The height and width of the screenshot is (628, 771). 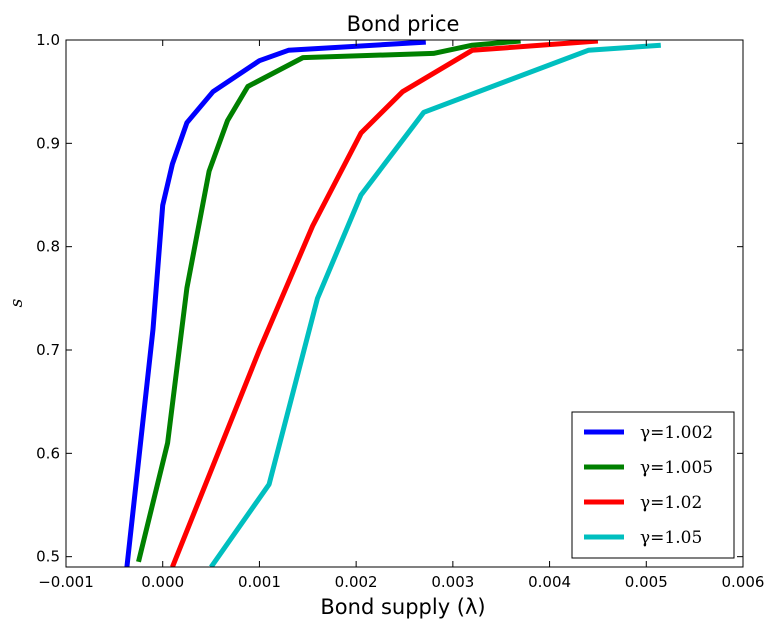 I want to click on legend-label: γ=1.05, so click(x=671, y=538).